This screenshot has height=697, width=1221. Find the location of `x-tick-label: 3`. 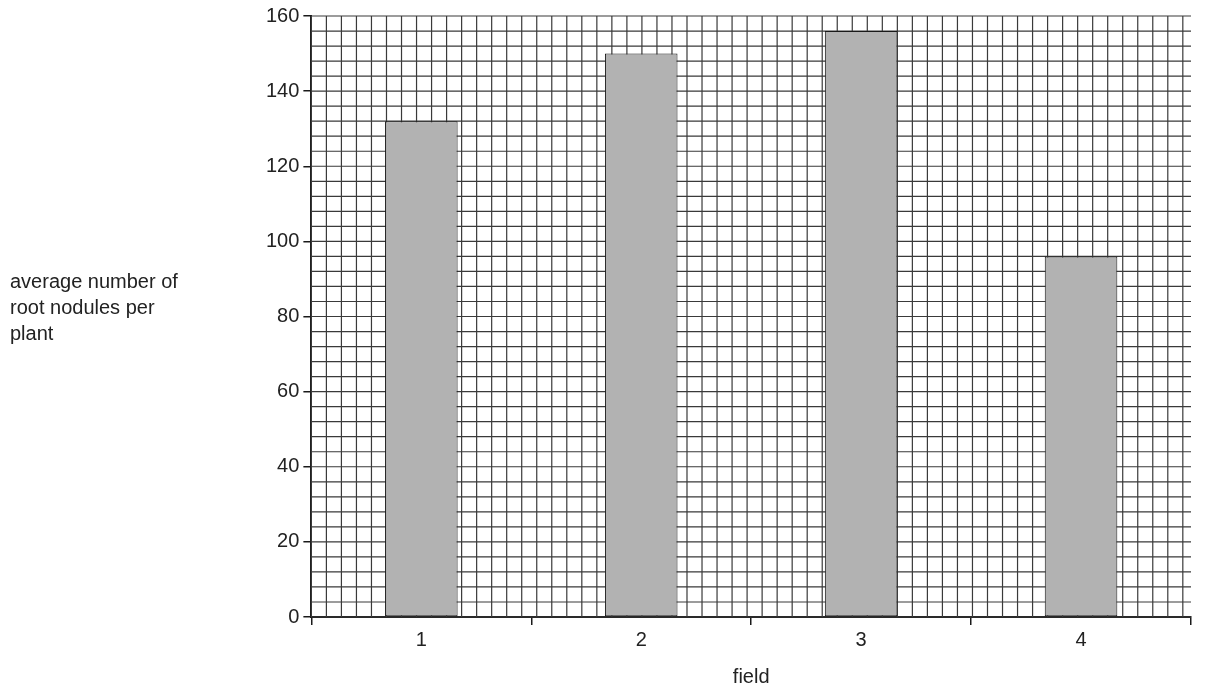

x-tick-label: 3 is located at coordinates (861, 638).